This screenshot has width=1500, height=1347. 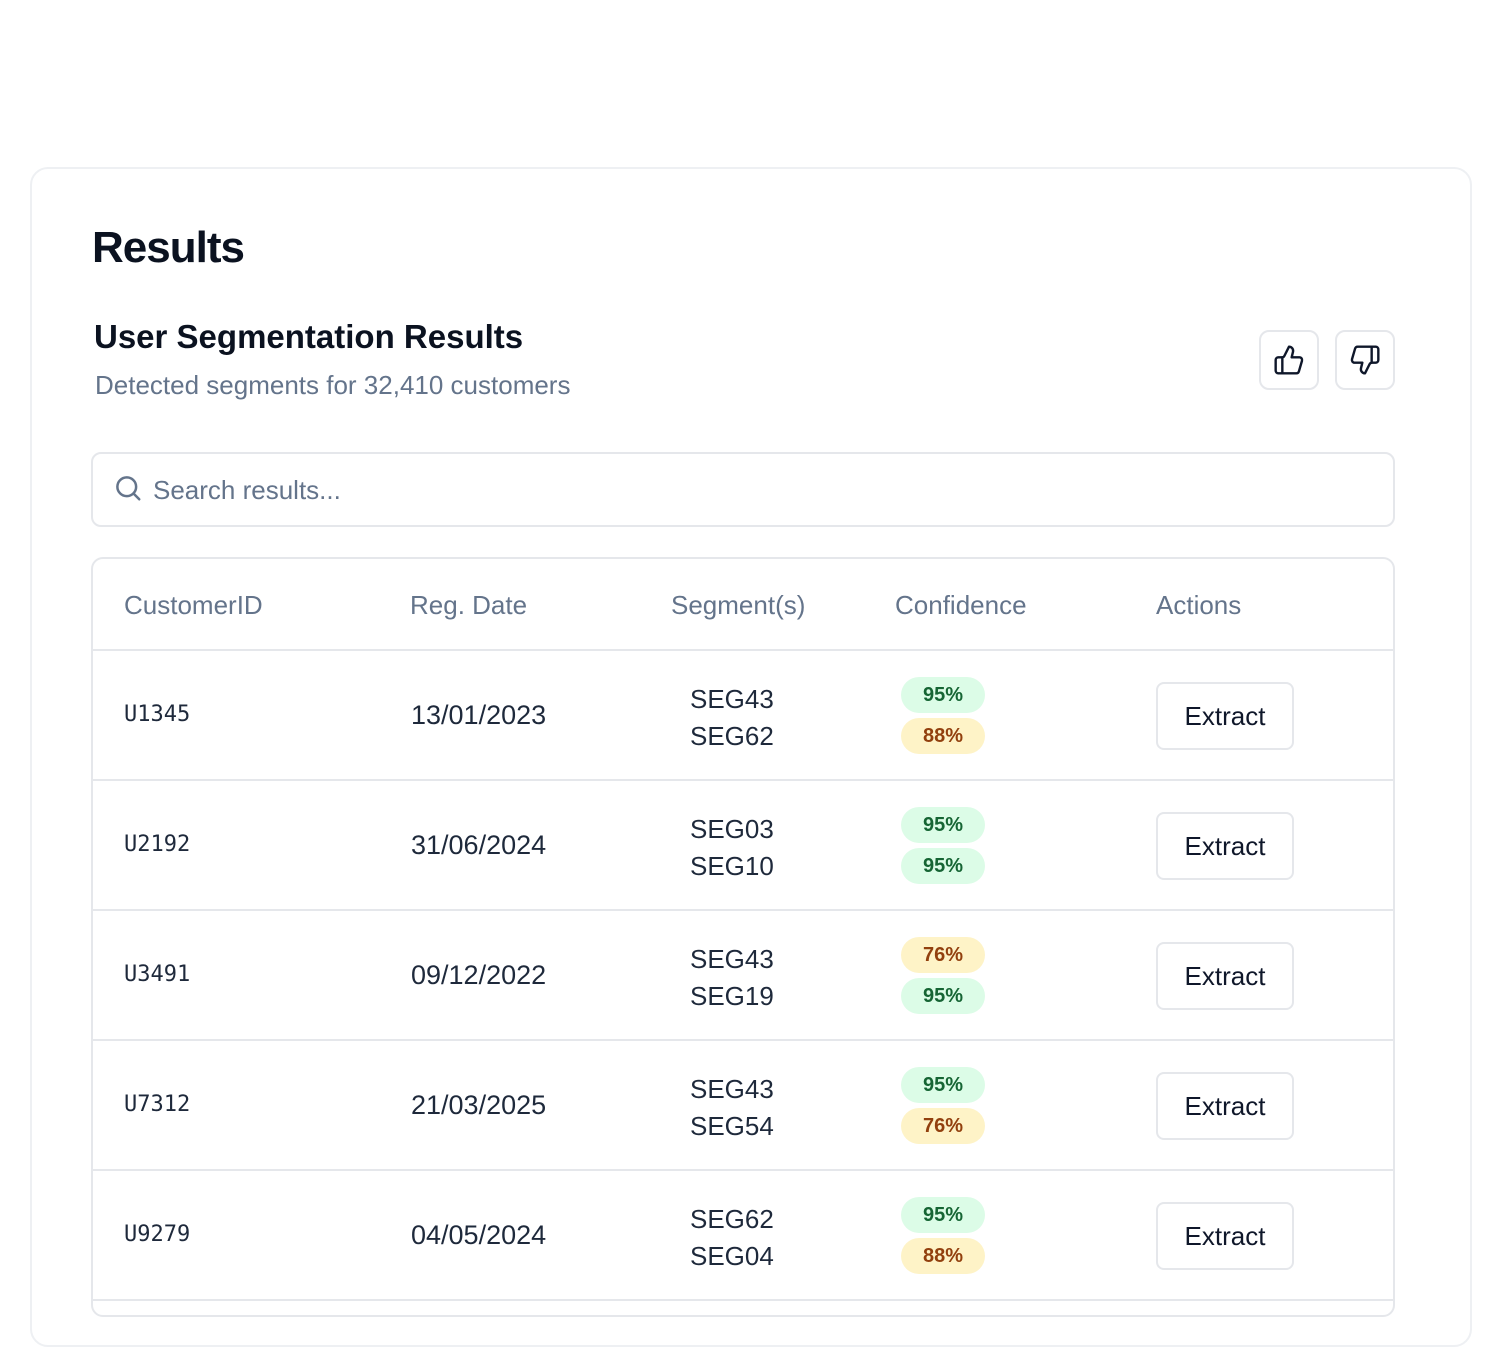 I want to click on thumbs-up-icon, so click(x=1289, y=360).